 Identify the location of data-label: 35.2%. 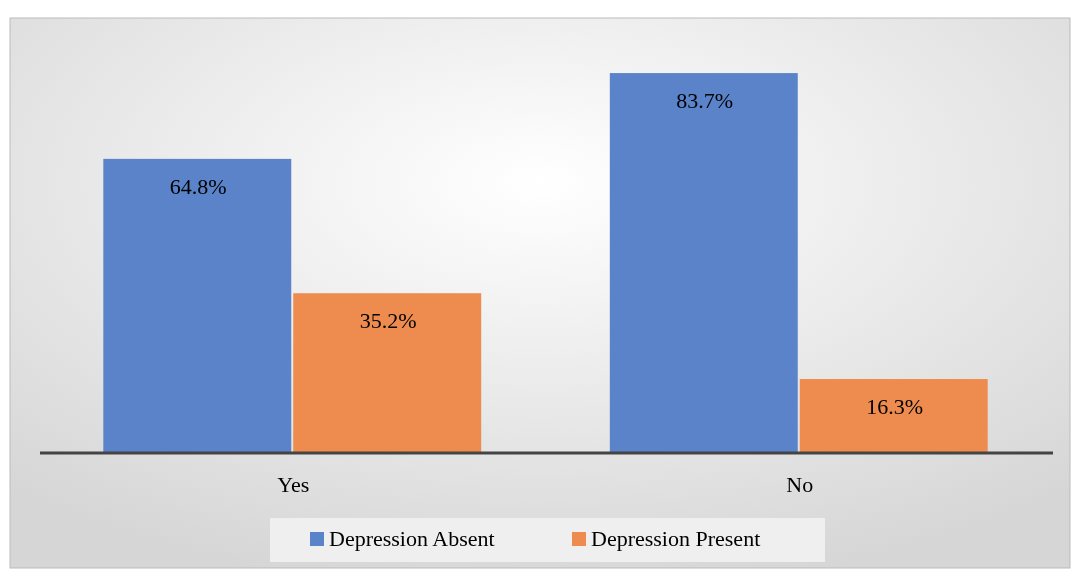
(388, 321).